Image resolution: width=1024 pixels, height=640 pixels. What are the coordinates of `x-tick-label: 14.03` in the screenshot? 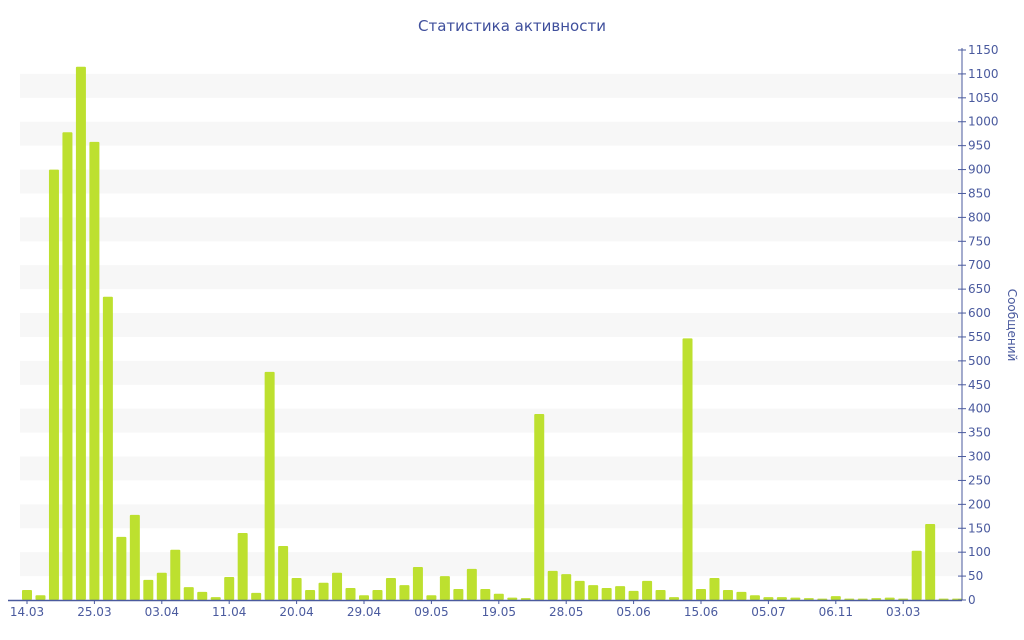 It's located at (27, 612).